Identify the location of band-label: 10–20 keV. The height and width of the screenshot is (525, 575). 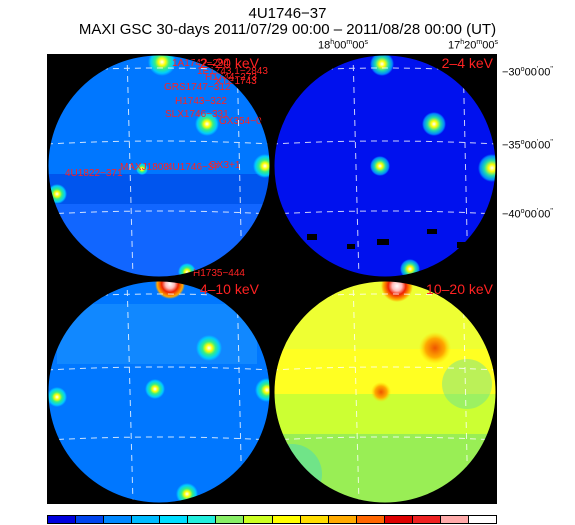
(460, 289).